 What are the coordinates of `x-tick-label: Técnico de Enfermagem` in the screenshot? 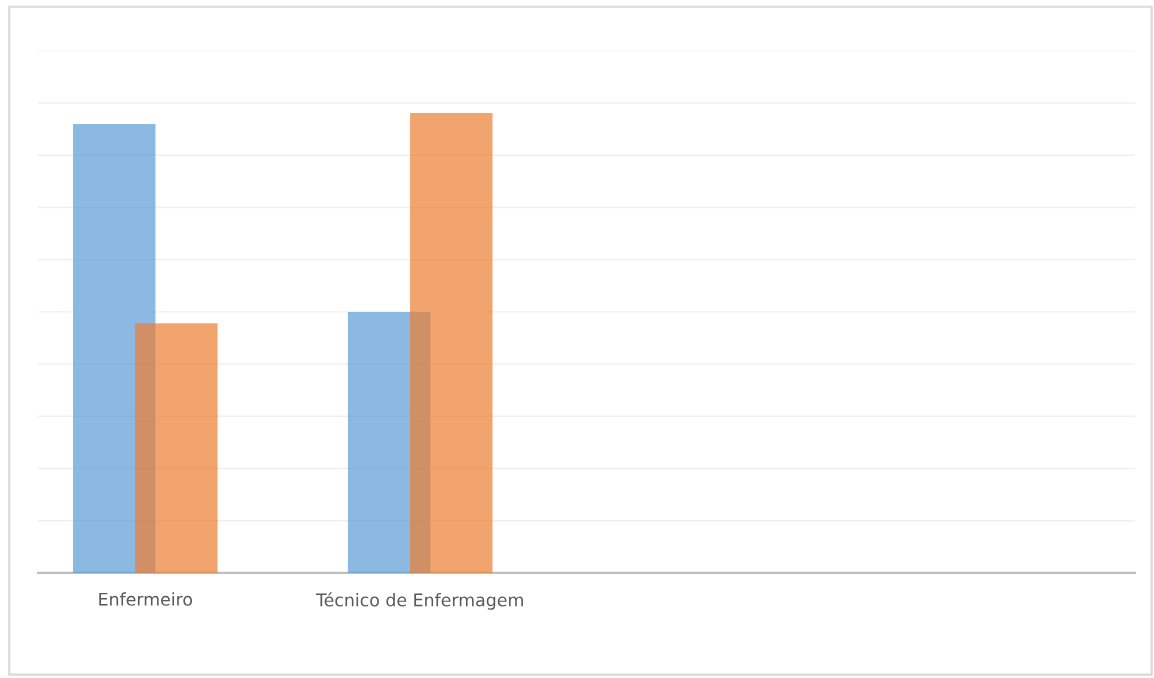 It's located at (419, 601).